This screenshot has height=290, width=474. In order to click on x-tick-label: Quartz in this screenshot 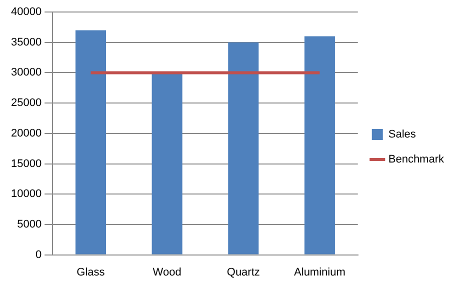, I will do `click(243, 272)`.